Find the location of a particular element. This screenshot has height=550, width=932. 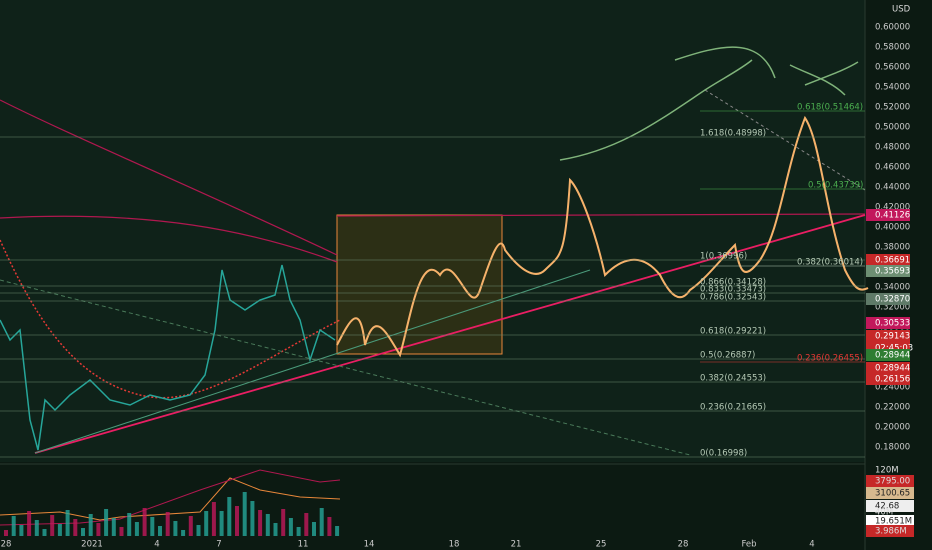

price-label: 0.42000 is located at coordinates (892, 208).